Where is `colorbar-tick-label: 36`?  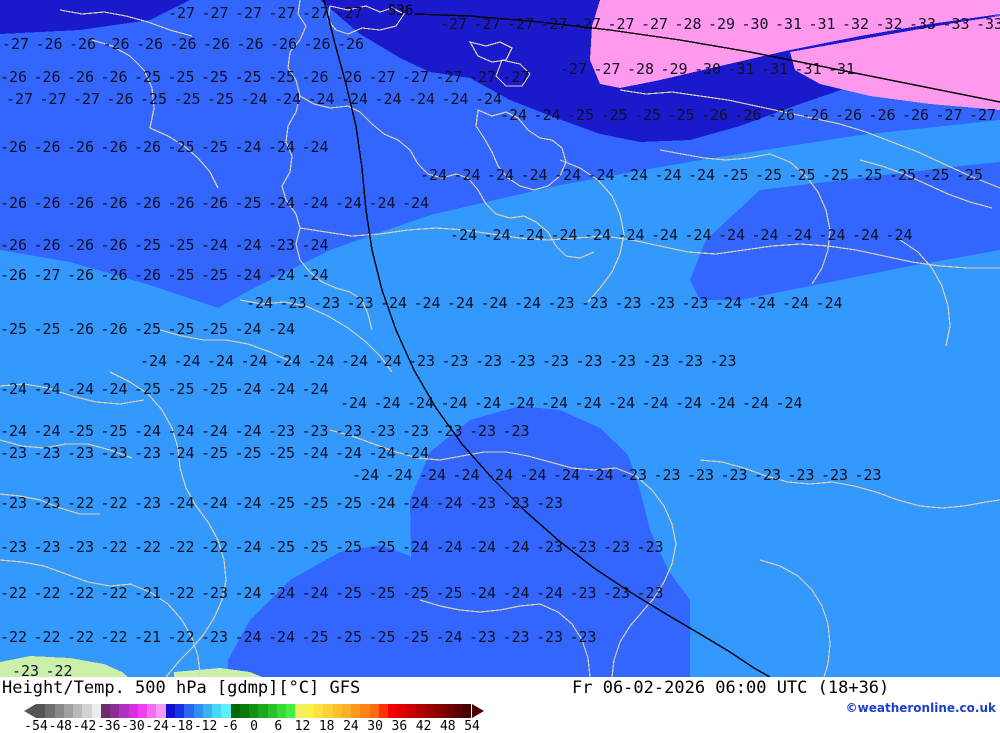
colorbar-tick-label: 36 is located at coordinates (399, 726).